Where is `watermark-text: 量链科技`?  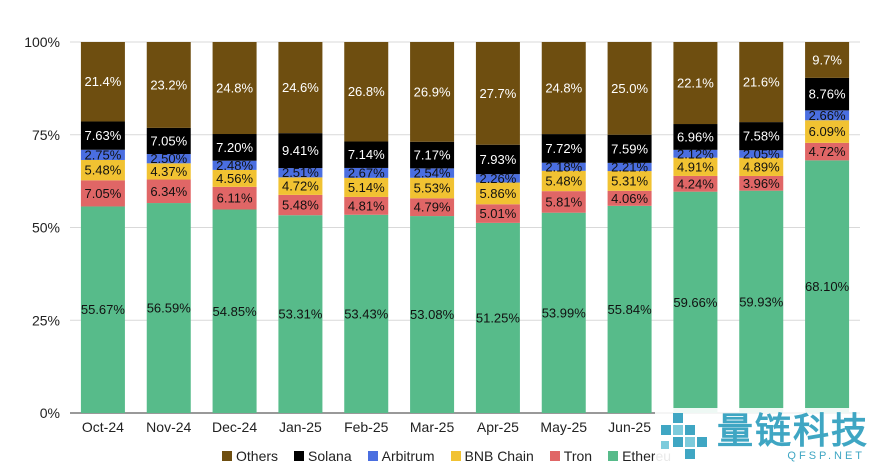
watermark-text: 量链科技 is located at coordinates (793, 430).